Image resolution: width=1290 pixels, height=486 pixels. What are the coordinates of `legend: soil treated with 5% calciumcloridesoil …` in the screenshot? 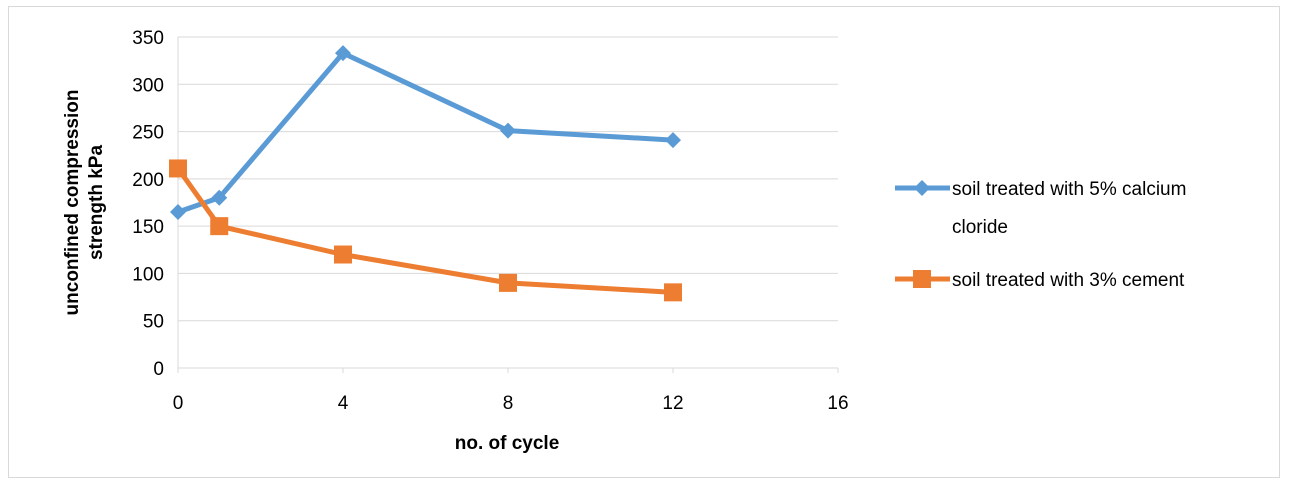 It's located at (1040, 235).